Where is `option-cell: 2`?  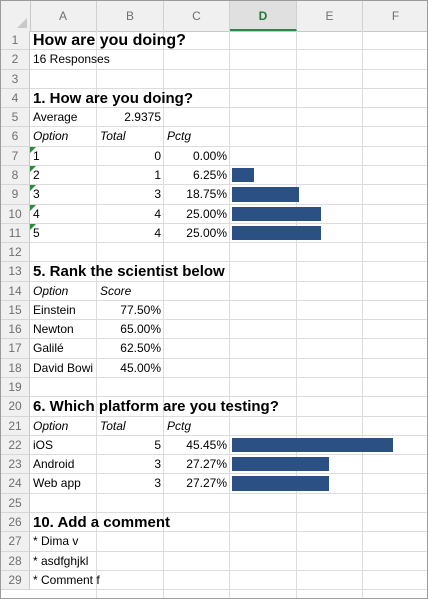
option-cell: 2 is located at coordinates (36, 174).